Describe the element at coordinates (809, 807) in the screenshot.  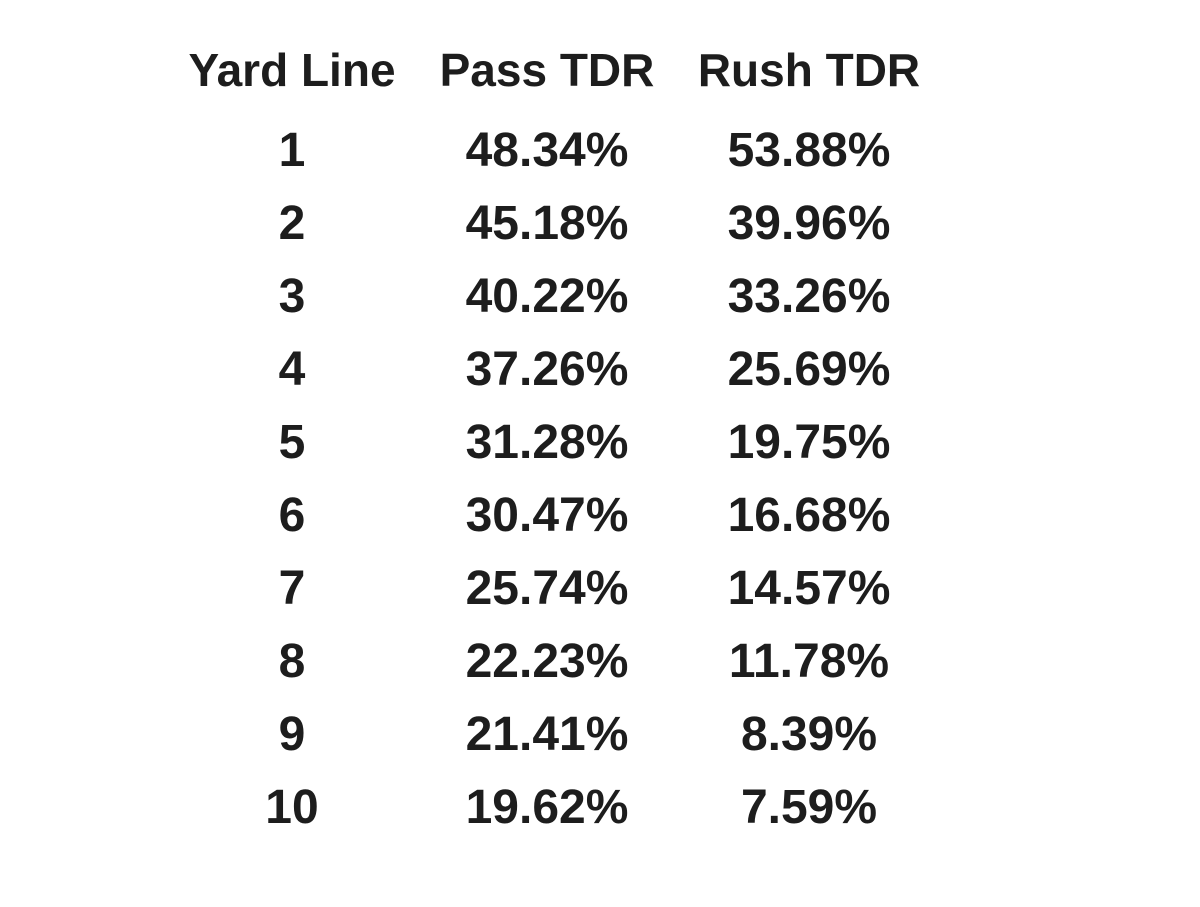
I see `table-cell: 7.59%` at that location.